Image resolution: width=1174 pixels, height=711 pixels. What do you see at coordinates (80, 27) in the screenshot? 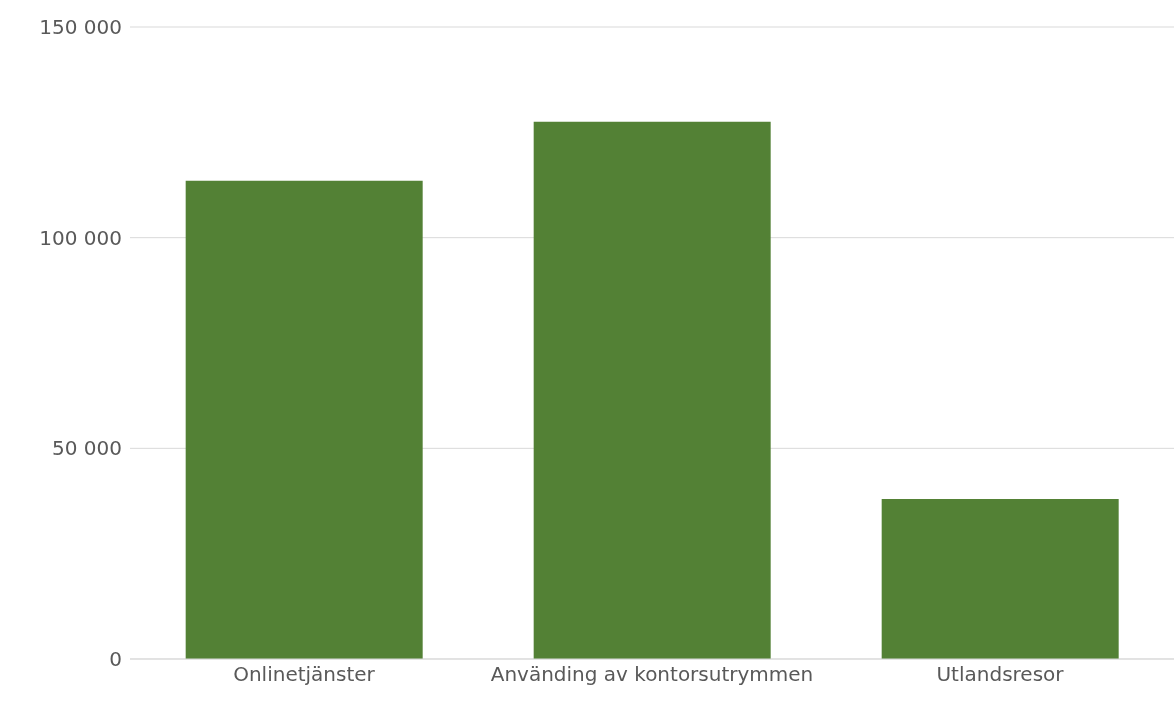
I see `y-tick-label: 150 000` at bounding box center [80, 27].